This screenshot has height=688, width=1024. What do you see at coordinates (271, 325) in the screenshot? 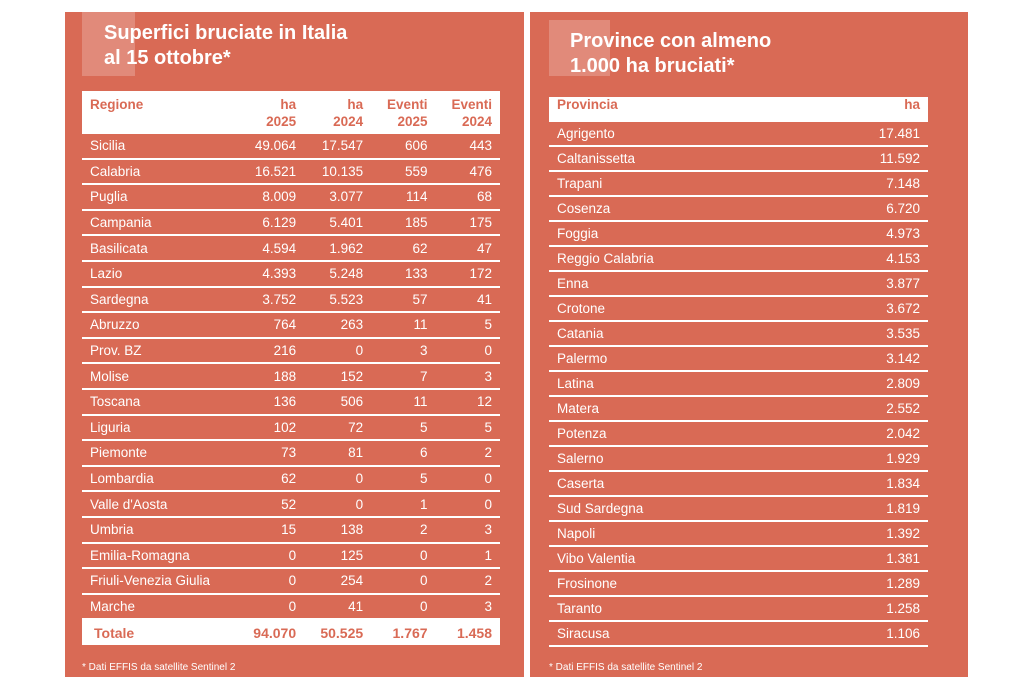
I see `table-cell: 764` at bounding box center [271, 325].